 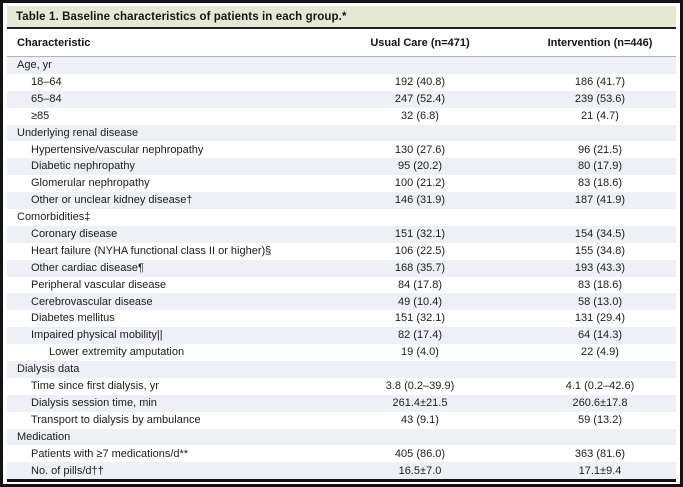 What do you see at coordinates (67, 470) in the screenshot?
I see `row-label: No. of pills/d††` at bounding box center [67, 470].